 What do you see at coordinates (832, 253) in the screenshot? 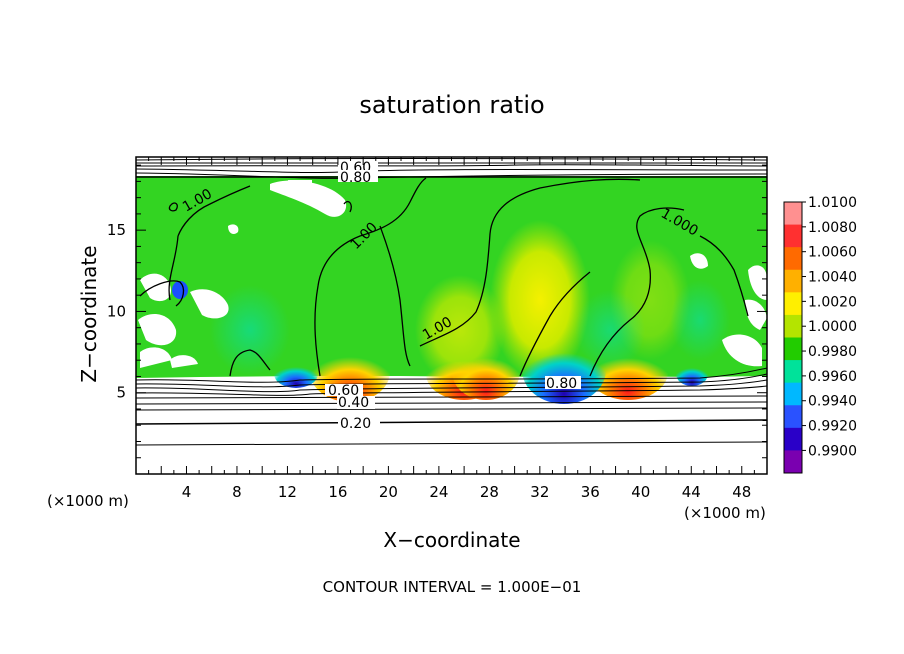
I see `colorbar-label: 1.0060` at bounding box center [832, 253].